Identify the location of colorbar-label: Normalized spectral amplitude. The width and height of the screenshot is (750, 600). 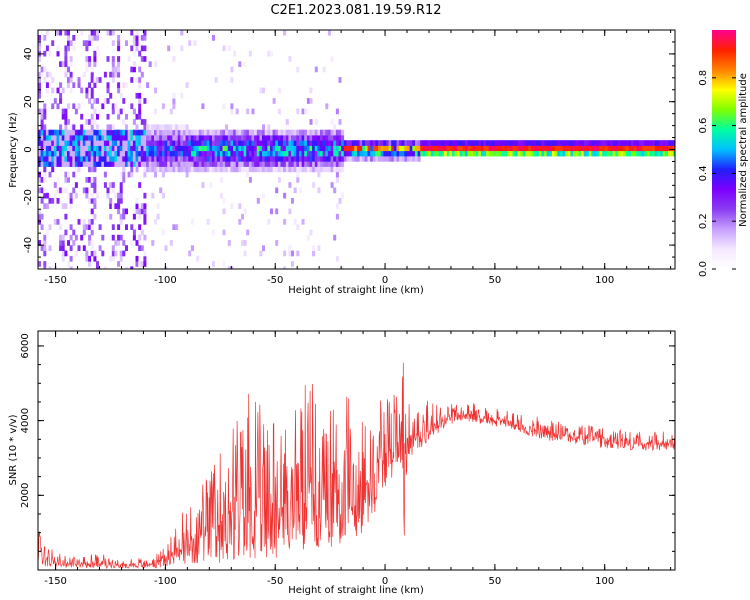
(743, 150).